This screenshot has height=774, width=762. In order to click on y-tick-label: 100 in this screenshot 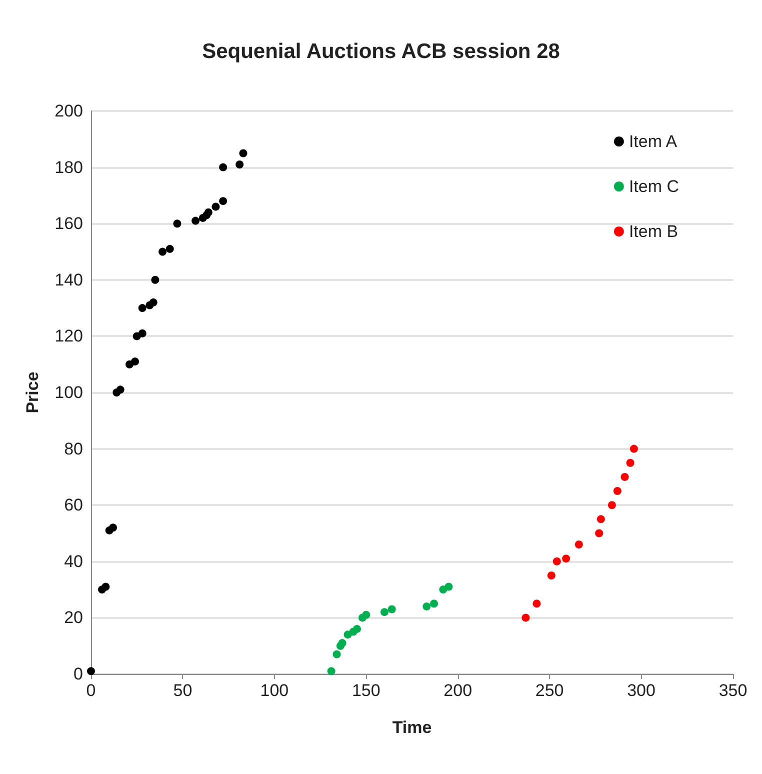, I will do `click(68, 392)`.